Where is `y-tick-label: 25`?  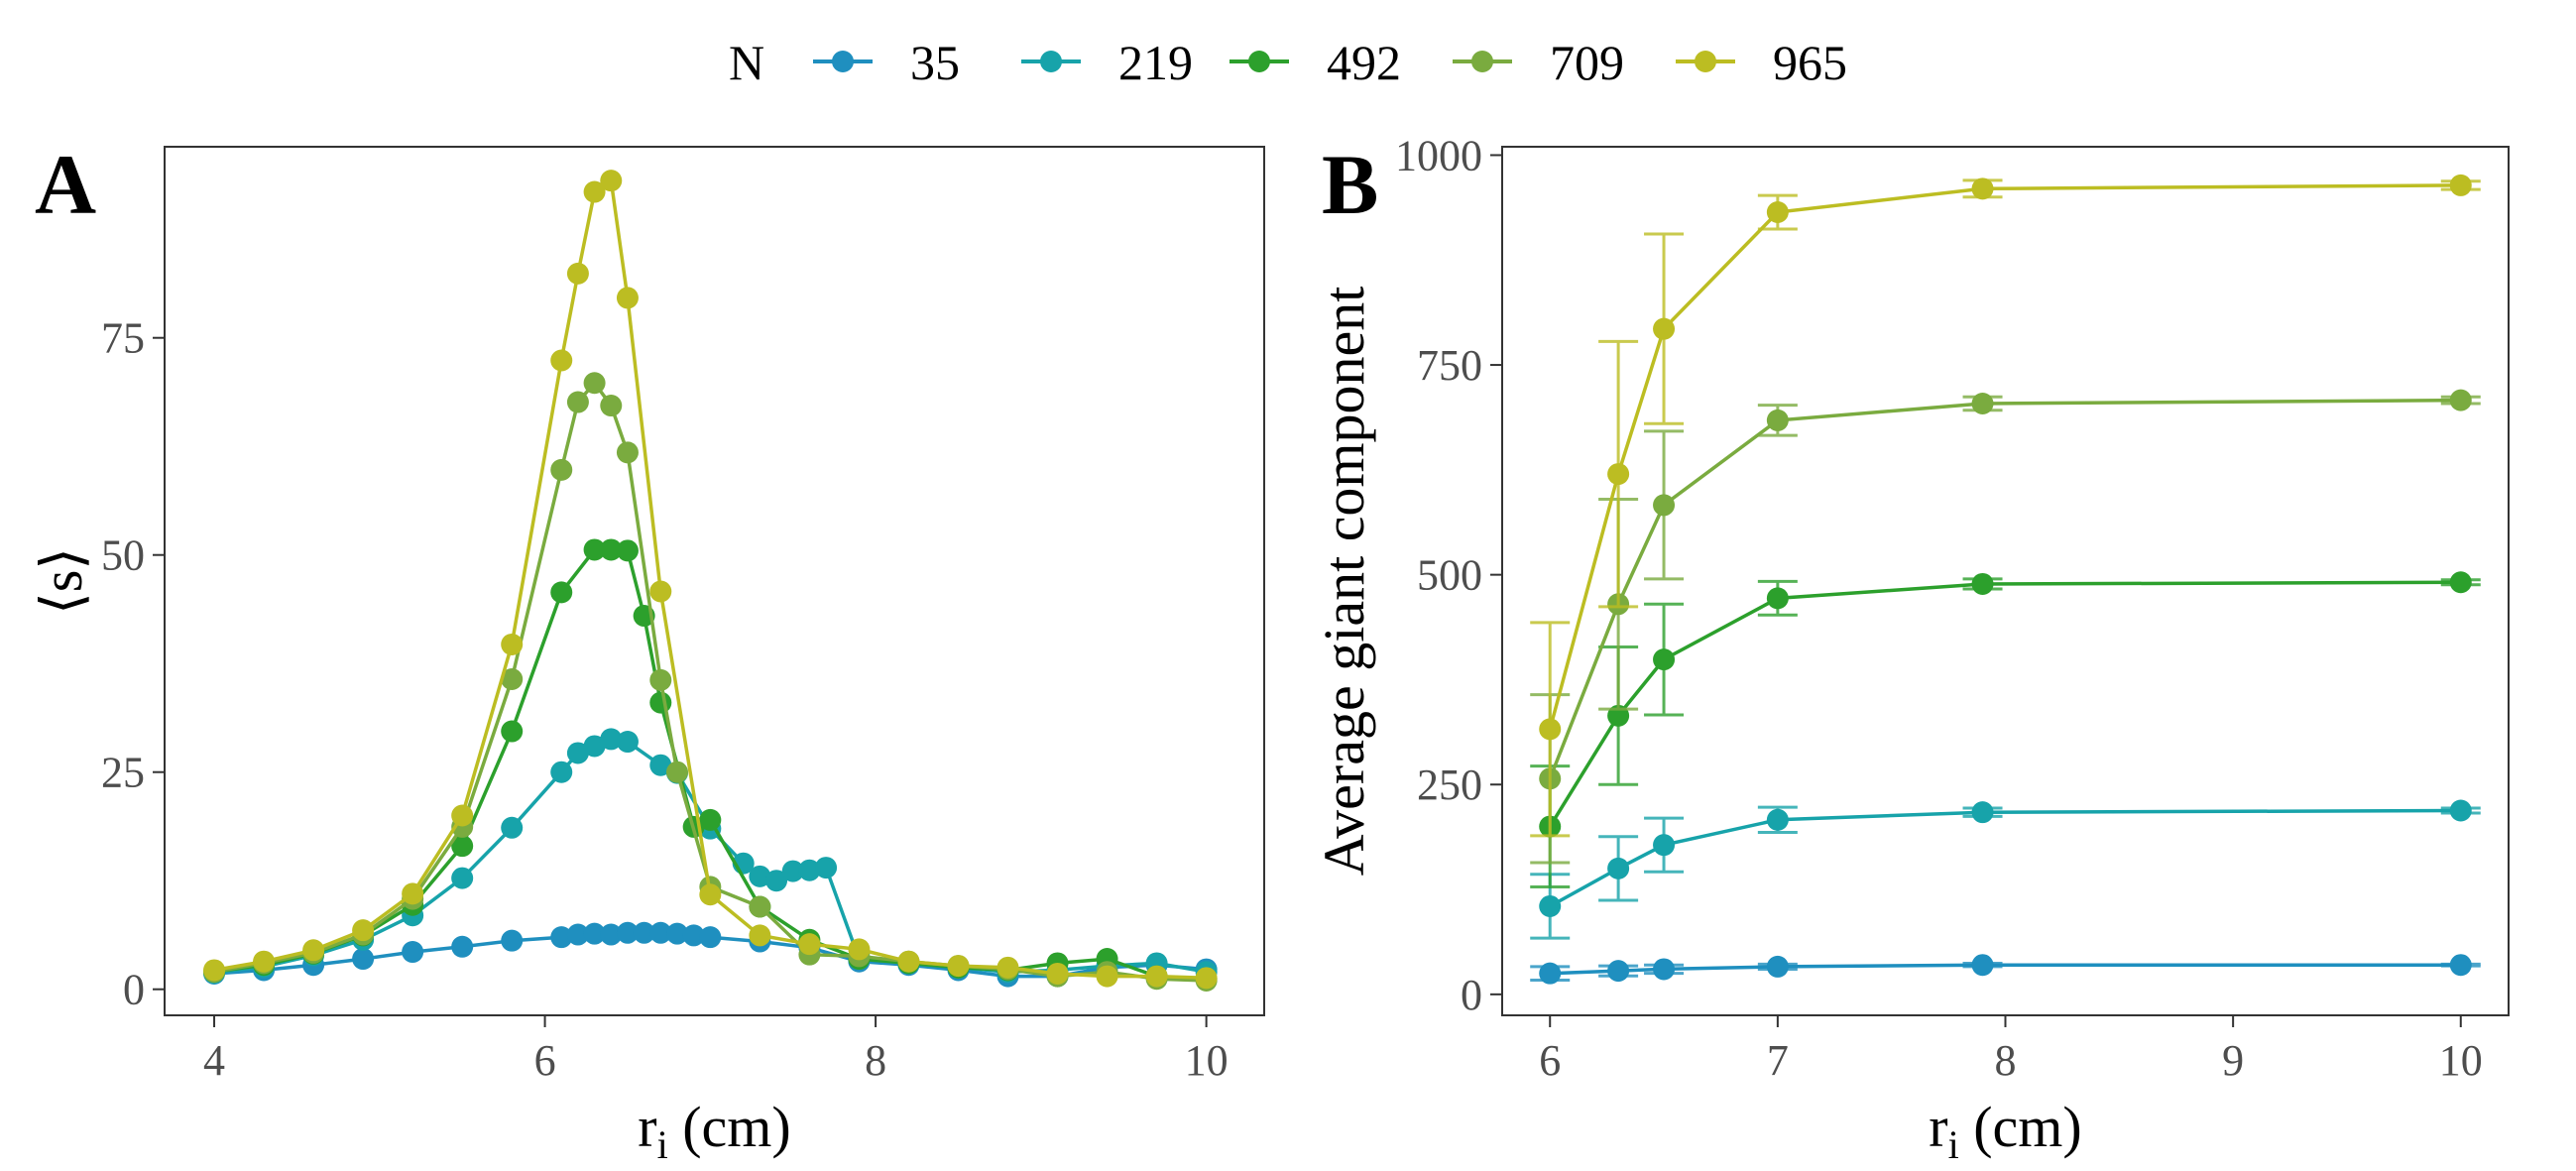
y-tick-label: 25 is located at coordinates (123, 773).